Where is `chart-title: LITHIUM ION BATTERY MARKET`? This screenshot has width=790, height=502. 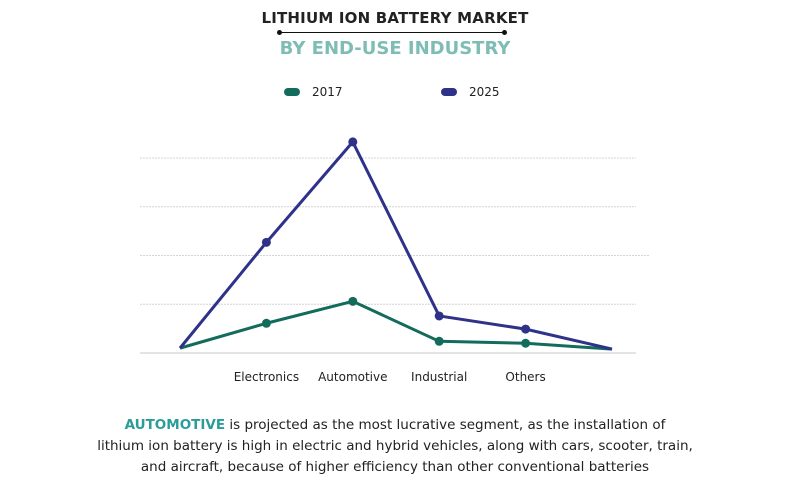 chart-title: LITHIUM ION BATTERY MARKET is located at coordinates (395, 18).